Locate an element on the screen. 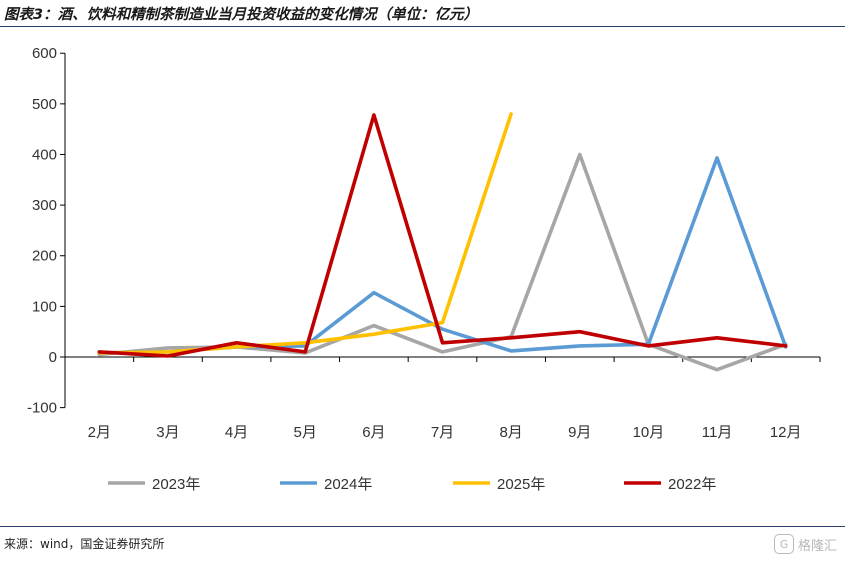 The image size is (845, 561). y-tick-label: 100 is located at coordinates (44, 306).